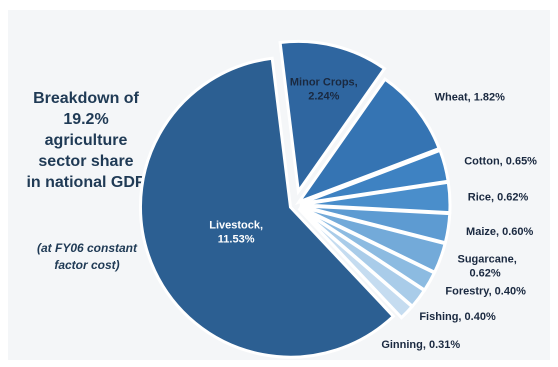 Image resolution: width=558 pixels, height=367 pixels. What do you see at coordinates (86, 182) in the screenshot?
I see `title-line: in national GDP` at bounding box center [86, 182].